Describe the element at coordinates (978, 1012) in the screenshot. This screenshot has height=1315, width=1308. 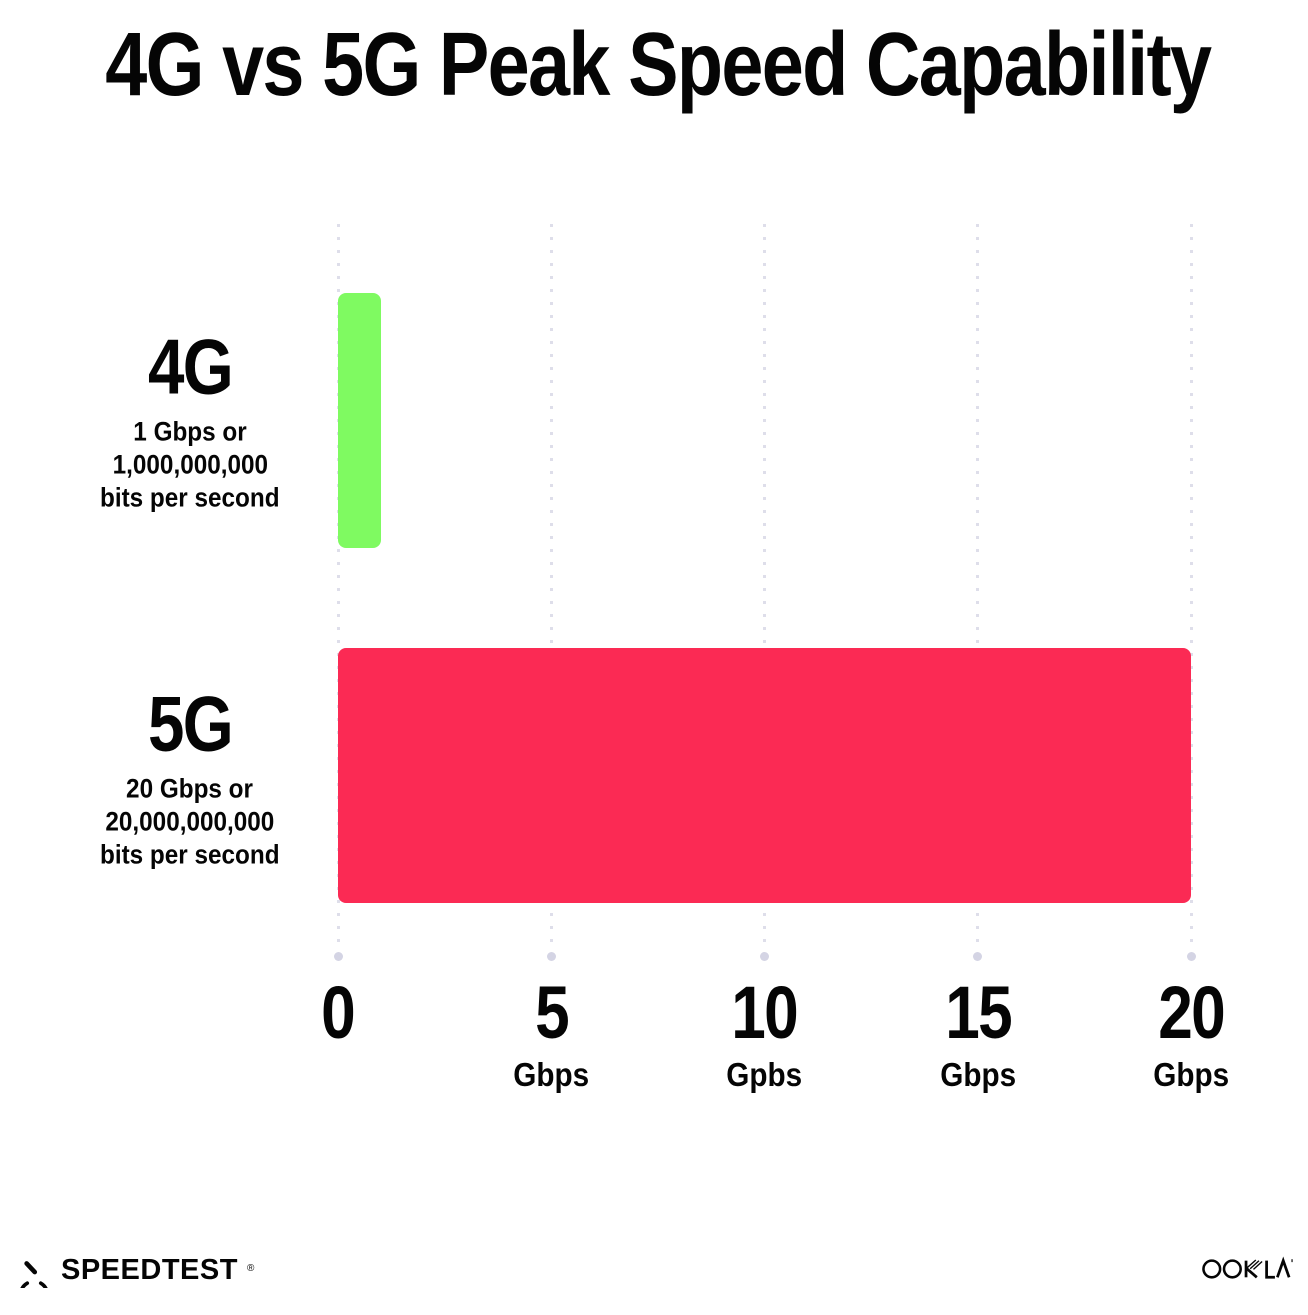
I see `x-tick-value: 15` at that location.